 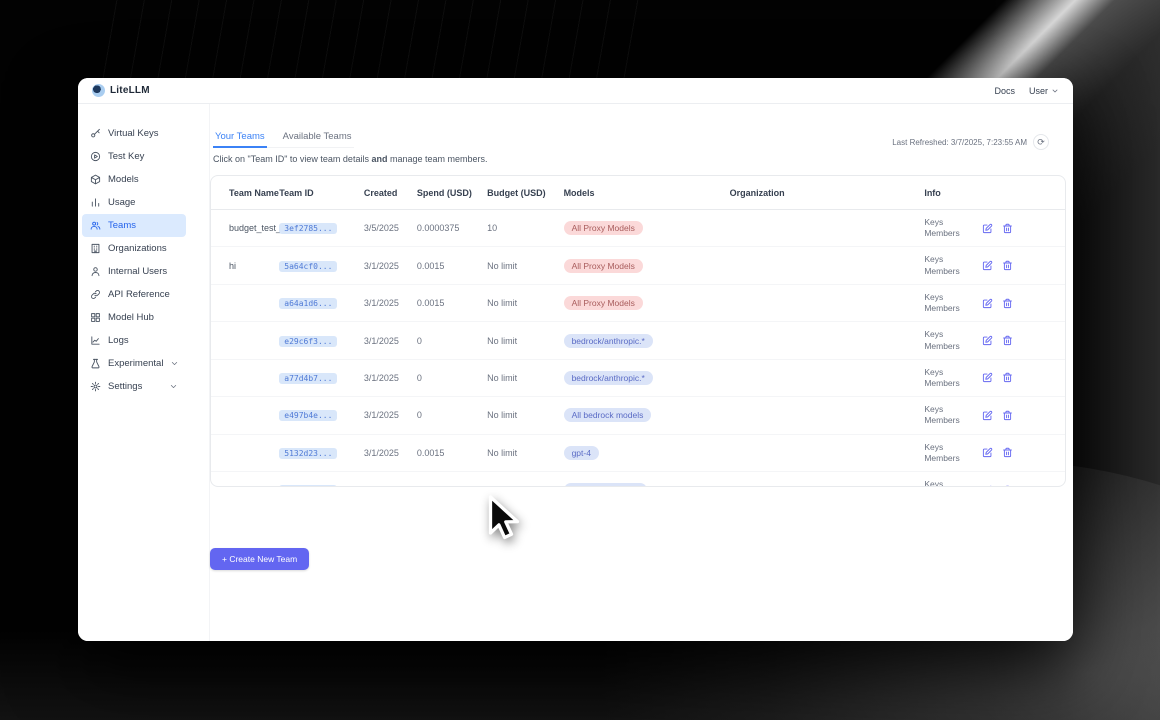 What do you see at coordinates (95, 202) in the screenshot?
I see `bar-chart-icon` at bounding box center [95, 202].